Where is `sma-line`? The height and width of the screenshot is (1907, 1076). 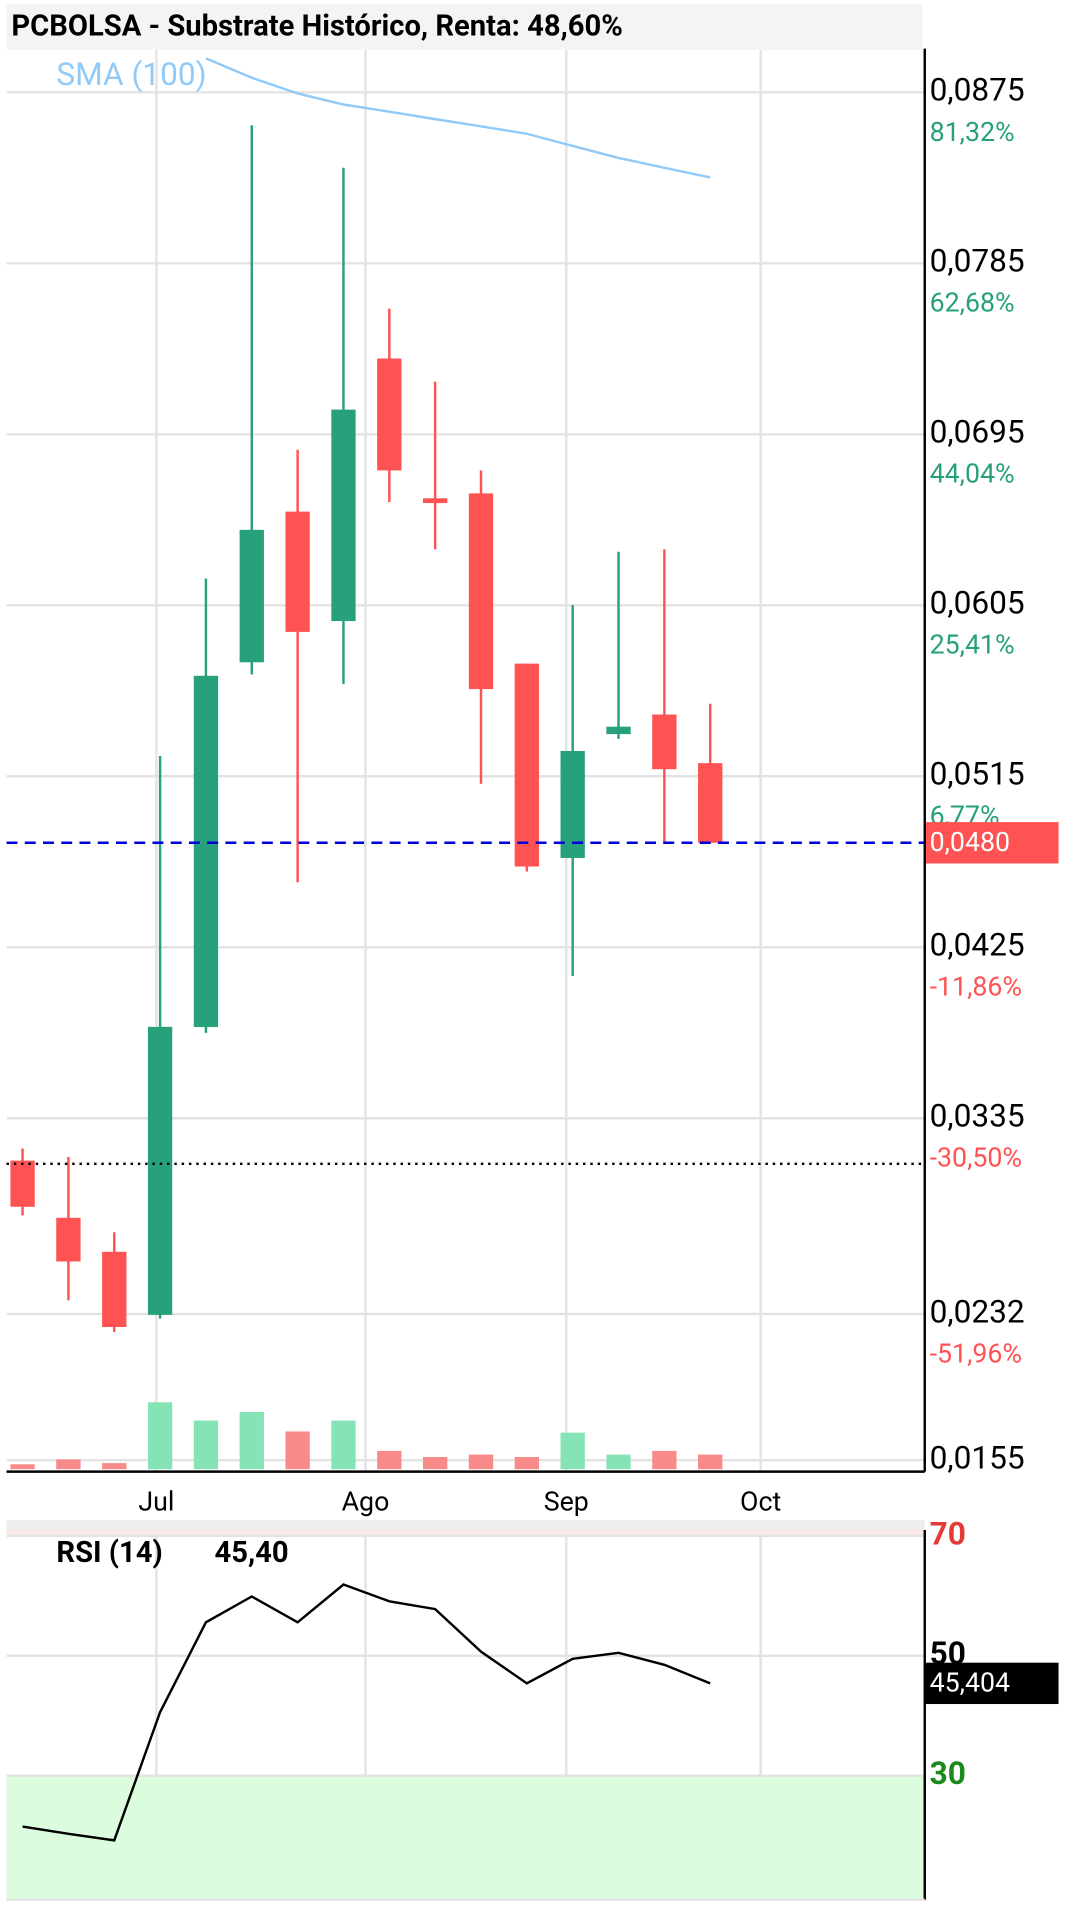 sma-line is located at coordinates (458, 118).